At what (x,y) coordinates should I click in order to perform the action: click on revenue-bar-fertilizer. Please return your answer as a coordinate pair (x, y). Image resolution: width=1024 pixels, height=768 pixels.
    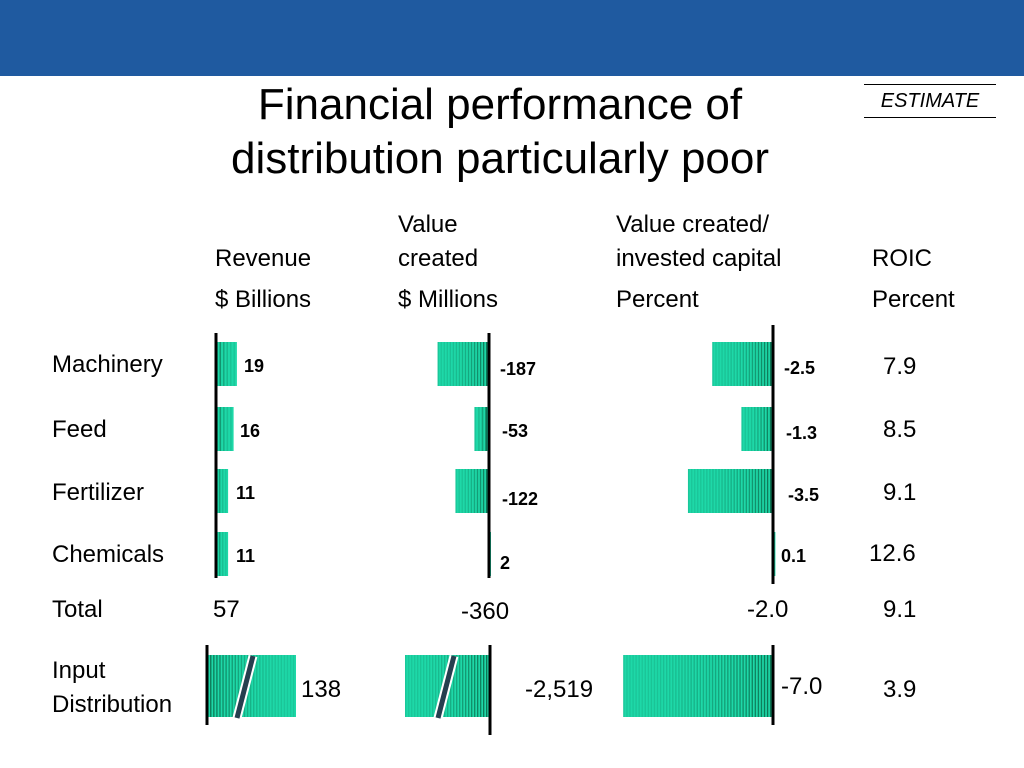
    Looking at the image, I should click on (222, 491).